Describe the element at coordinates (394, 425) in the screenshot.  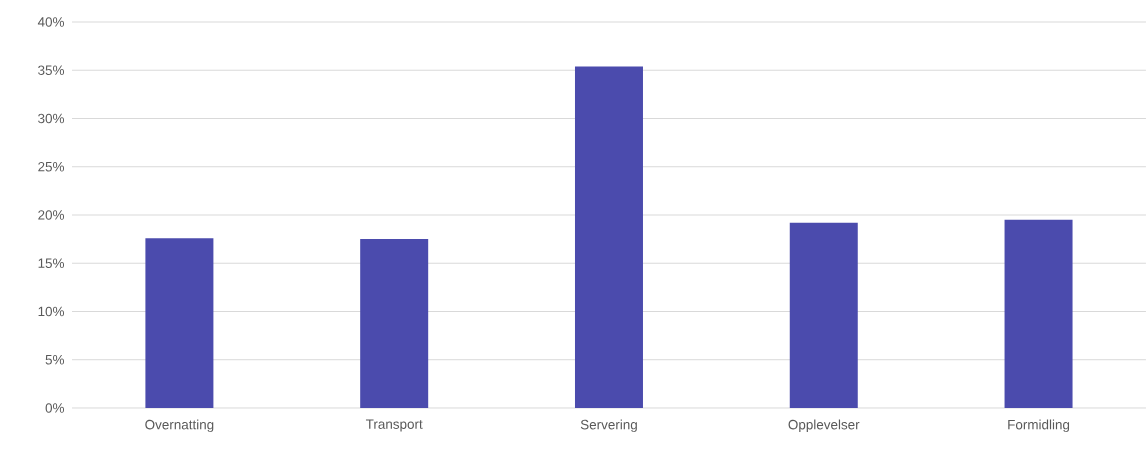
I see `x-tick-label: Transport` at that location.